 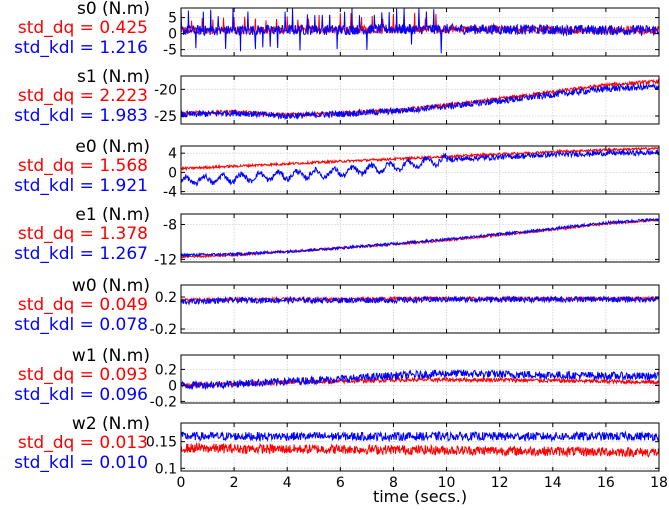 I want to click on std-kdl-label: std_kdl = 1.983, so click(x=81, y=116).